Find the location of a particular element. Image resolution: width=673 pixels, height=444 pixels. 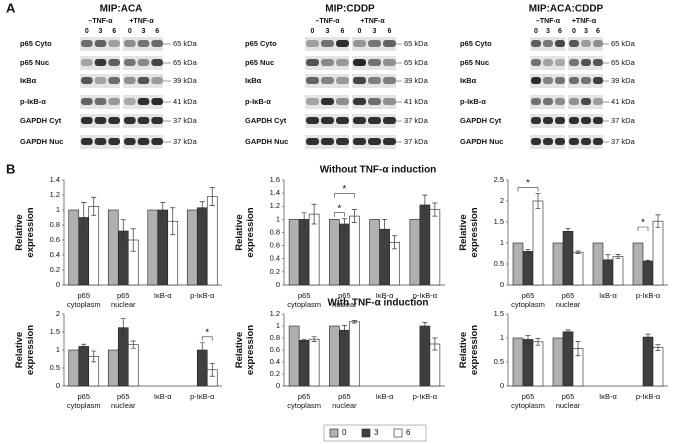

y-tick-label: 0.4 is located at coordinates (275, 258).